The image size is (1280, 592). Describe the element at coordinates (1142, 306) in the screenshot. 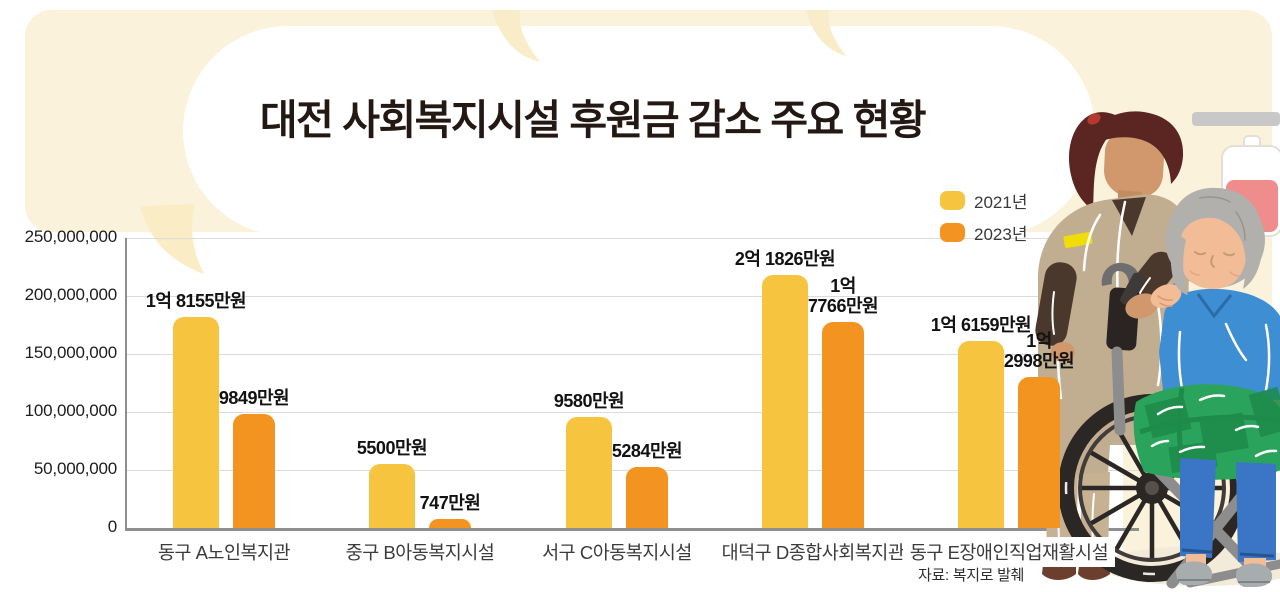

I see `caregiver-hand` at that location.